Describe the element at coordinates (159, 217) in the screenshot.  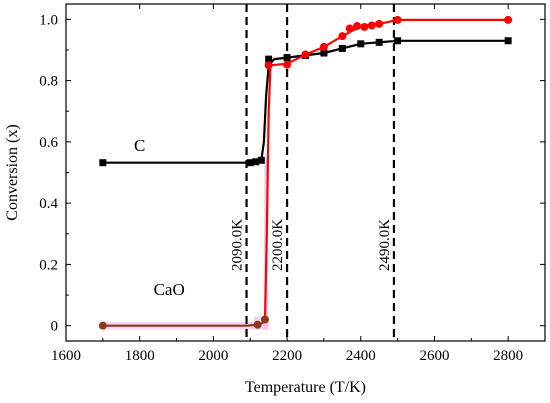
I see `series-annotations: C CaO` at that location.